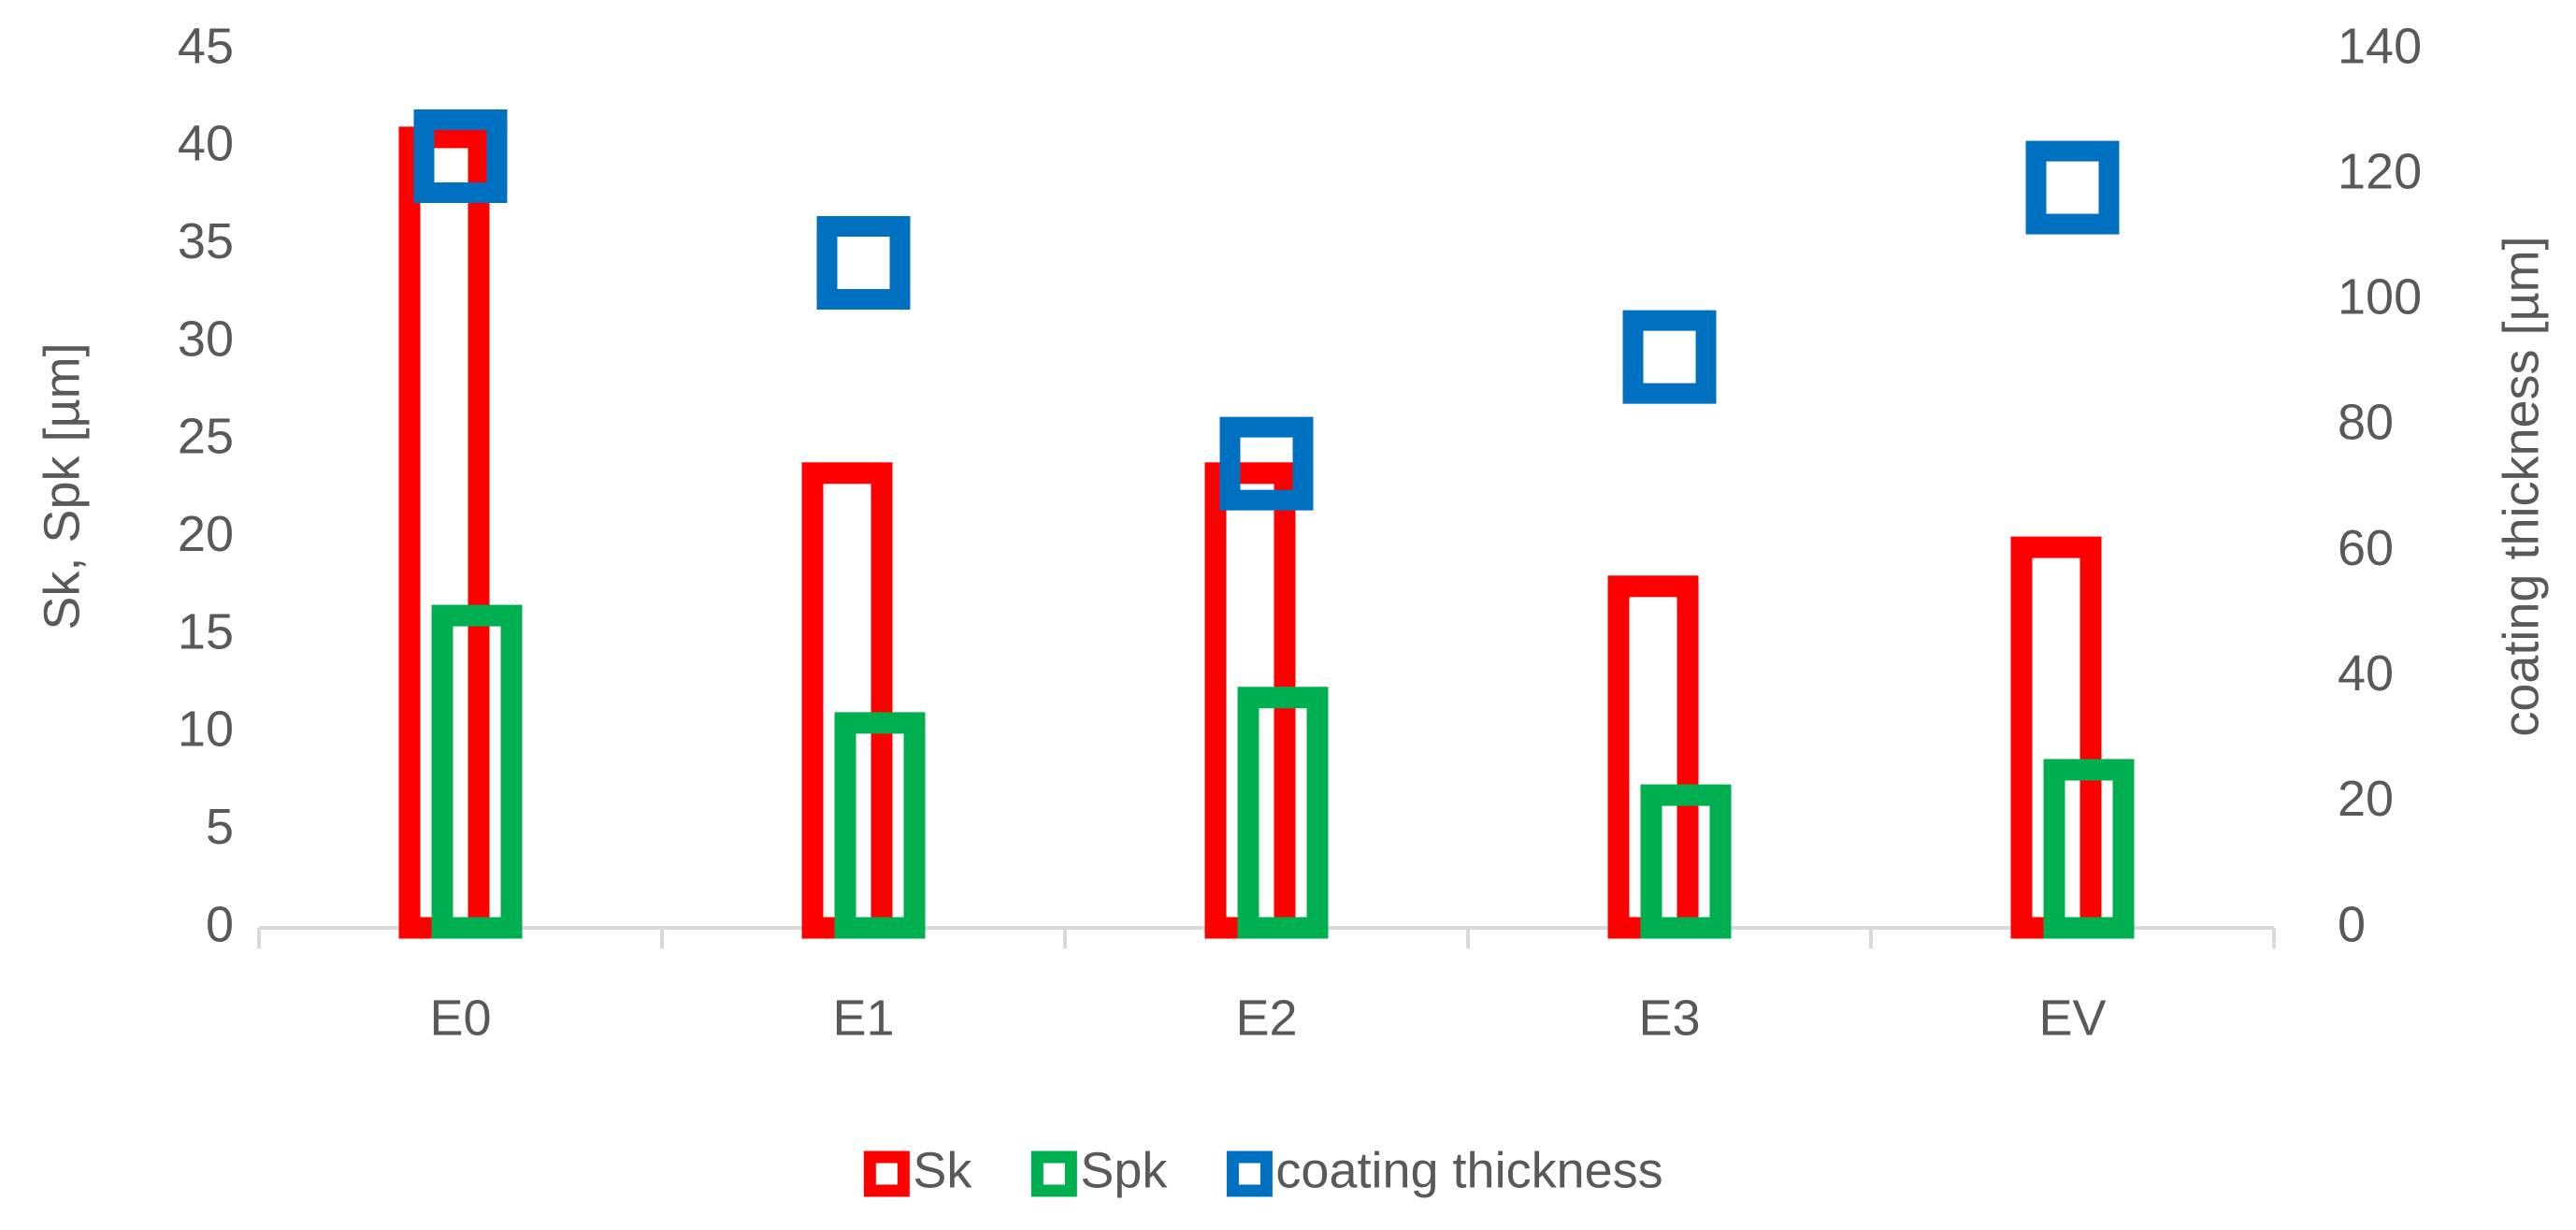 This screenshot has width=2576, height=1230. What do you see at coordinates (2072, 1018) in the screenshot?
I see `x-tick-label: EV` at bounding box center [2072, 1018].